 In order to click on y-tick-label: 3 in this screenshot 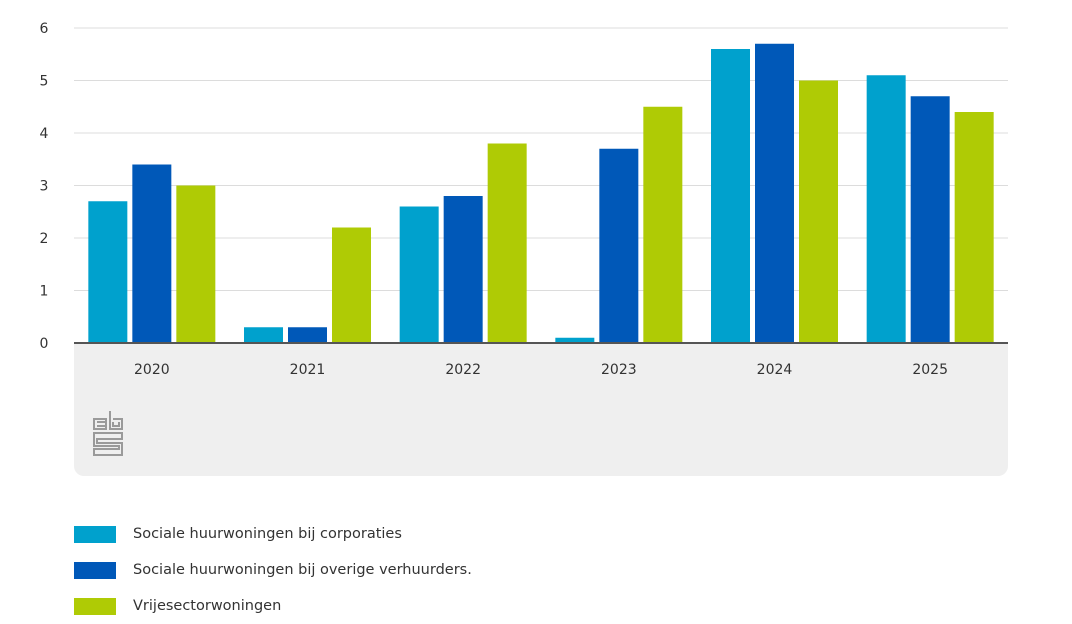, I will do `click(44, 187)`.